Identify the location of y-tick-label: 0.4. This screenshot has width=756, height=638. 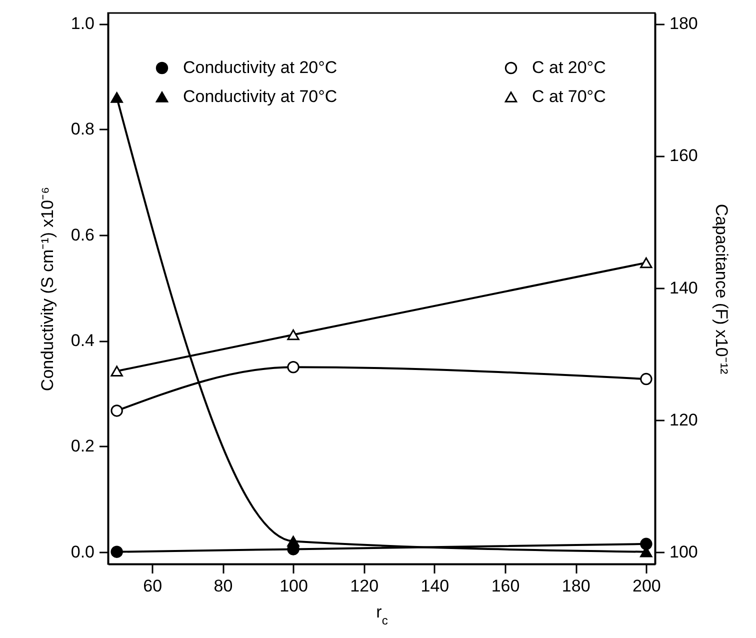
(82, 340).